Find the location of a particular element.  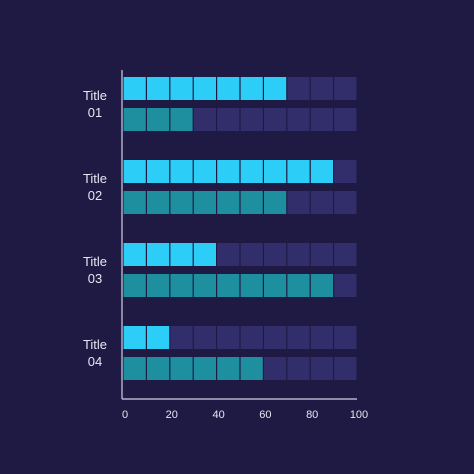

category-label-4: Title 04 is located at coordinates (95, 353).